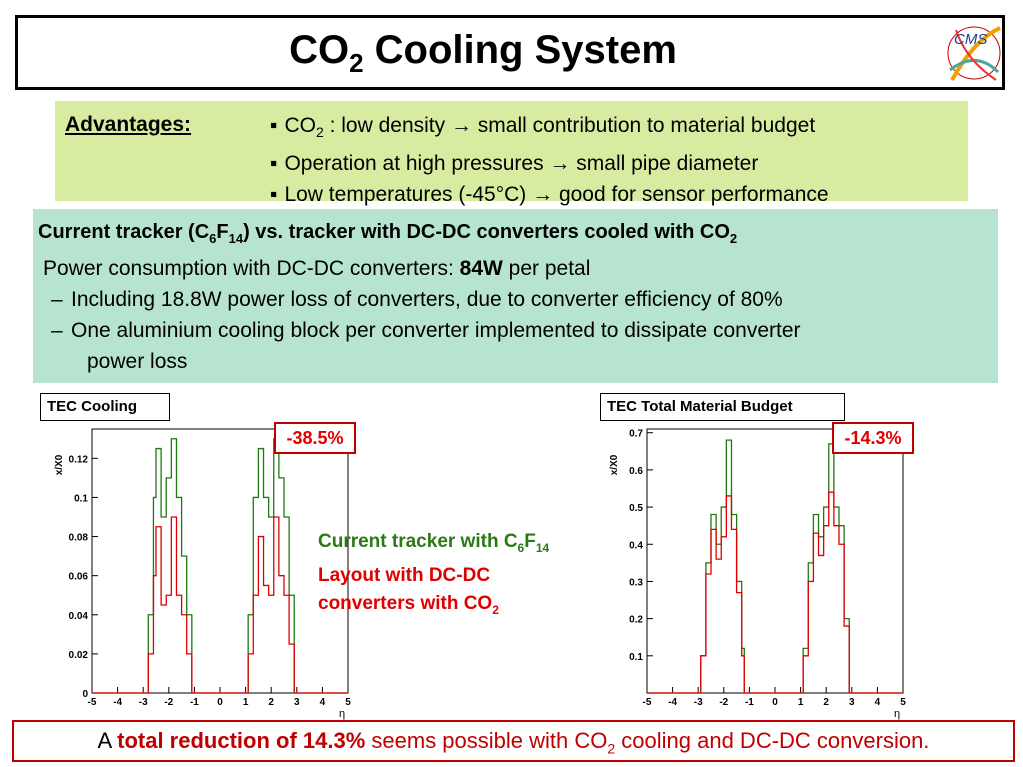 The width and height of the screenshot is (1023, 767). Describe the element at coordinates (315, 438) in the screenshot. I see `reduction-badge-cooling: -38.5%` at that location.